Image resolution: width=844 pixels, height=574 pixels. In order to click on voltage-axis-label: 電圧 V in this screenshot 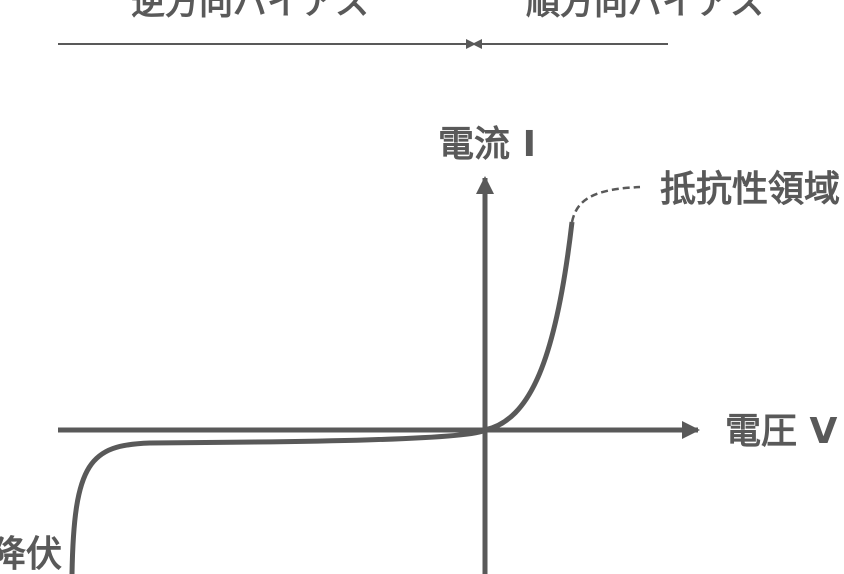, I will do `click(781, 431)`.